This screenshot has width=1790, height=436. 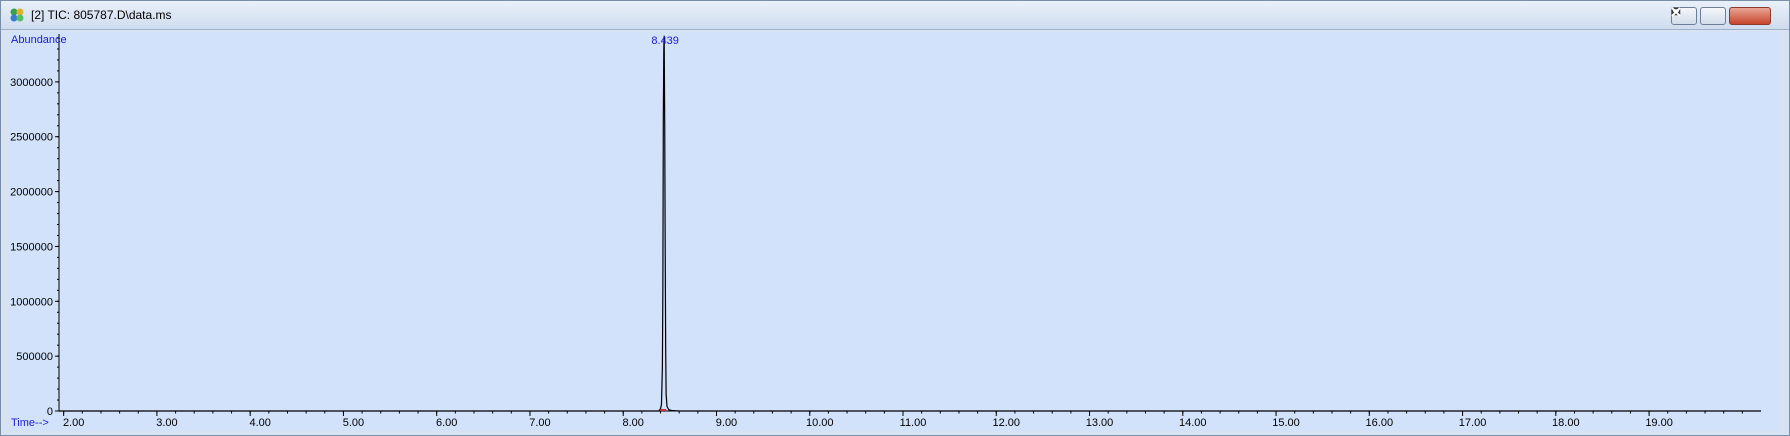 What do you see at coordinates (665, 41) in the screenshot?
I see `peak-label: 8.439` at bounding box center [665, 41].